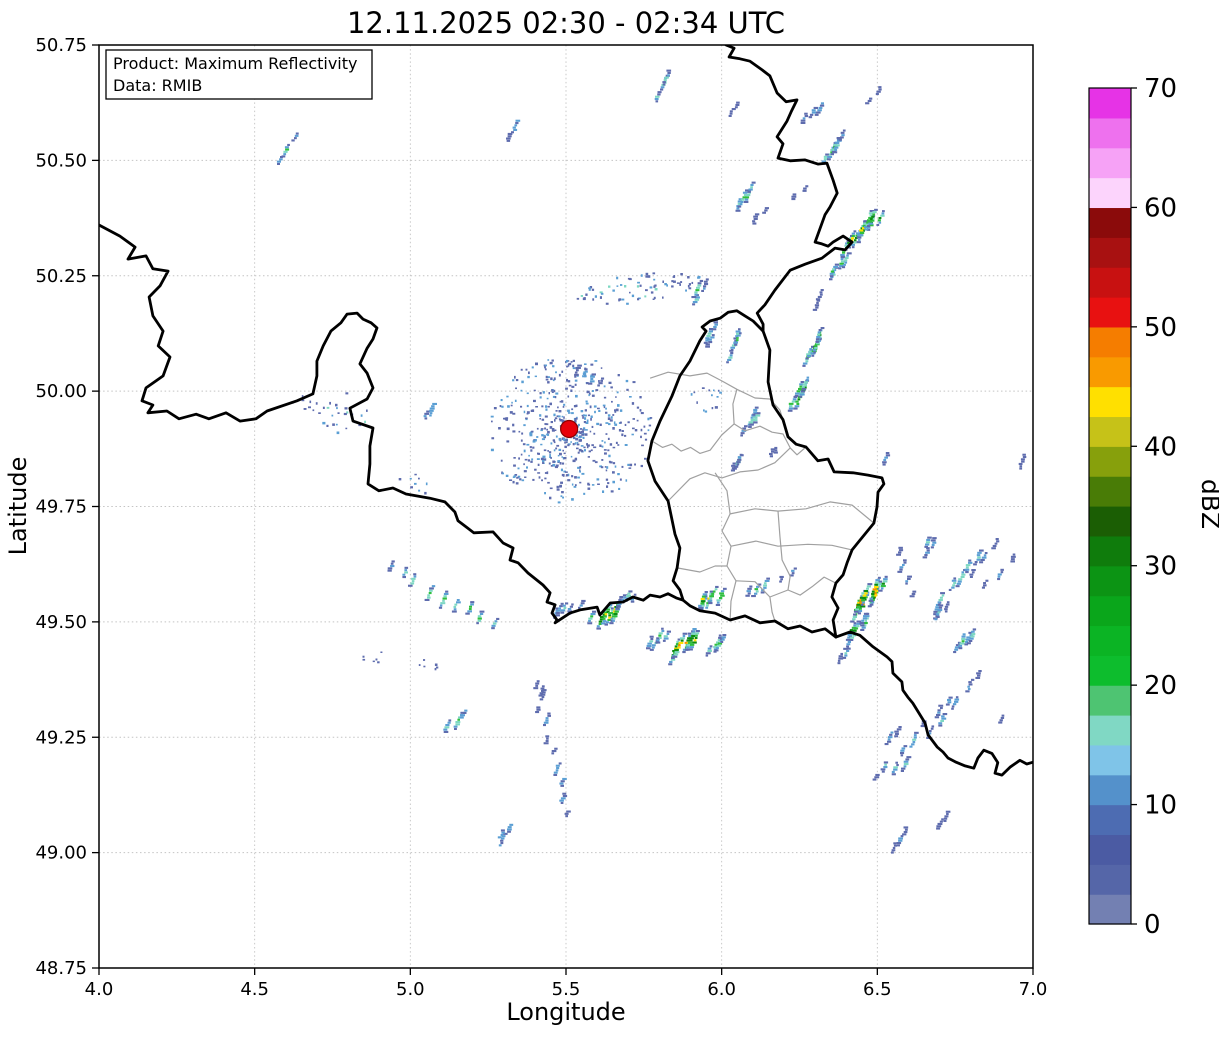 Image resolution: width=1219 pixels, height=1040 pixels. Describe the element at coordinates (18, 506) in the screenshot. I see `y-axis-label: Latitude` at that location.